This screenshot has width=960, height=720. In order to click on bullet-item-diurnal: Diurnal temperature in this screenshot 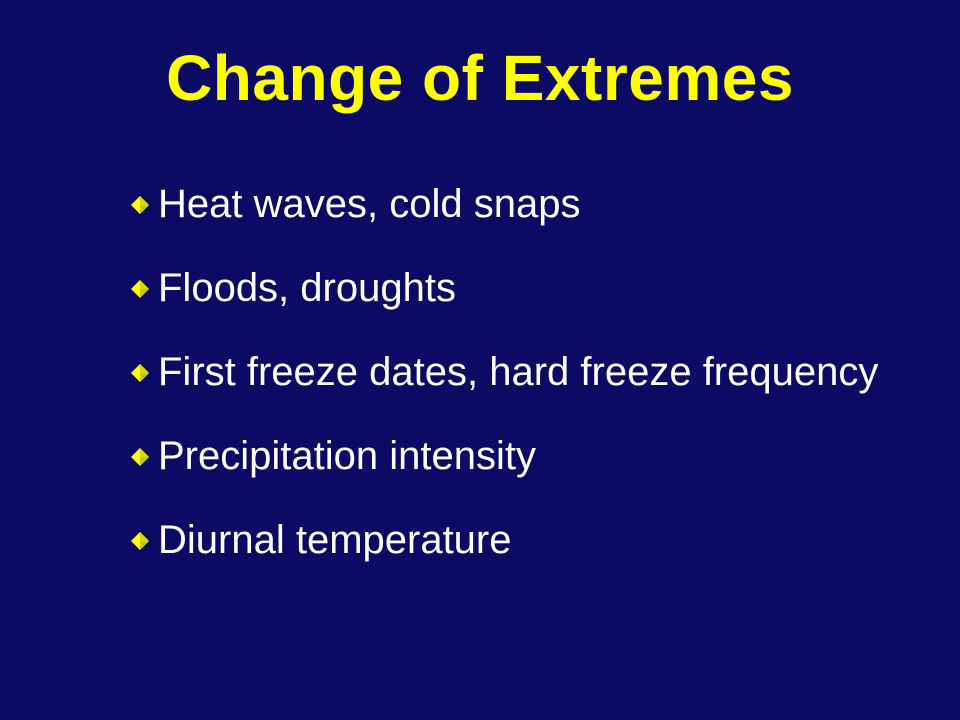, I will do `click(510, 540)`.